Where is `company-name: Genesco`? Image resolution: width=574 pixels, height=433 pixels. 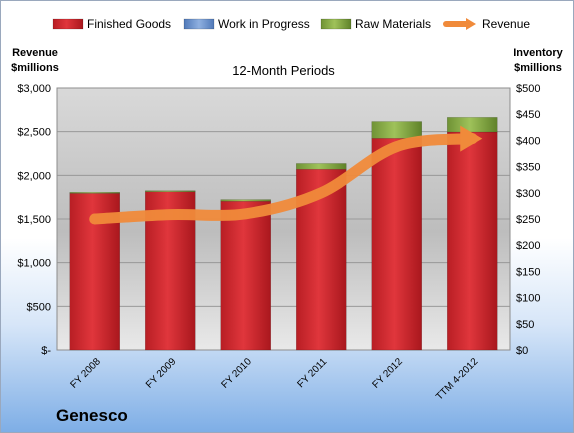 company-name: Genesco is located at coordinates (92, 415).